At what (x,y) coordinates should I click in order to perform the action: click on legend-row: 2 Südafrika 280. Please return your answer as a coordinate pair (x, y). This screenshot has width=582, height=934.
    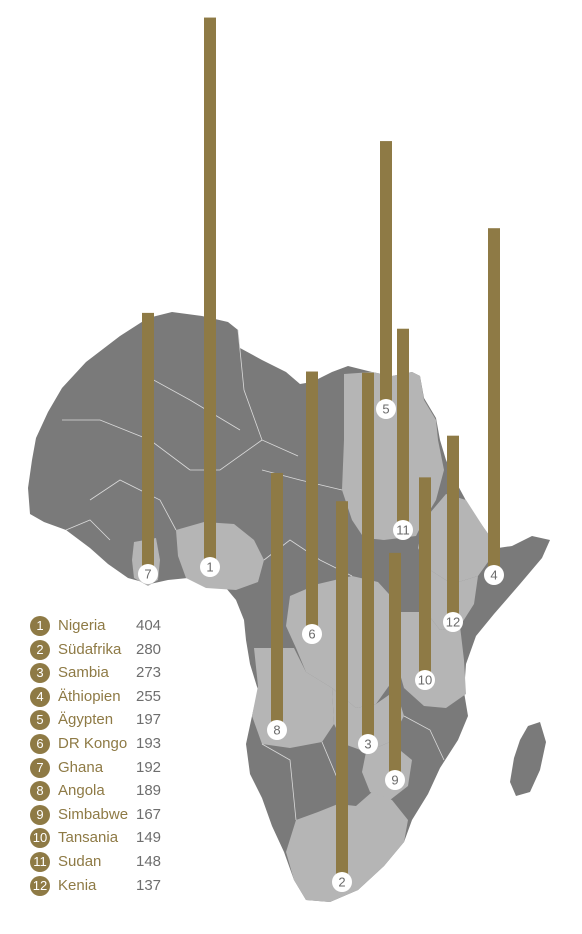
    Looking at the image, I should click on (105, 650).